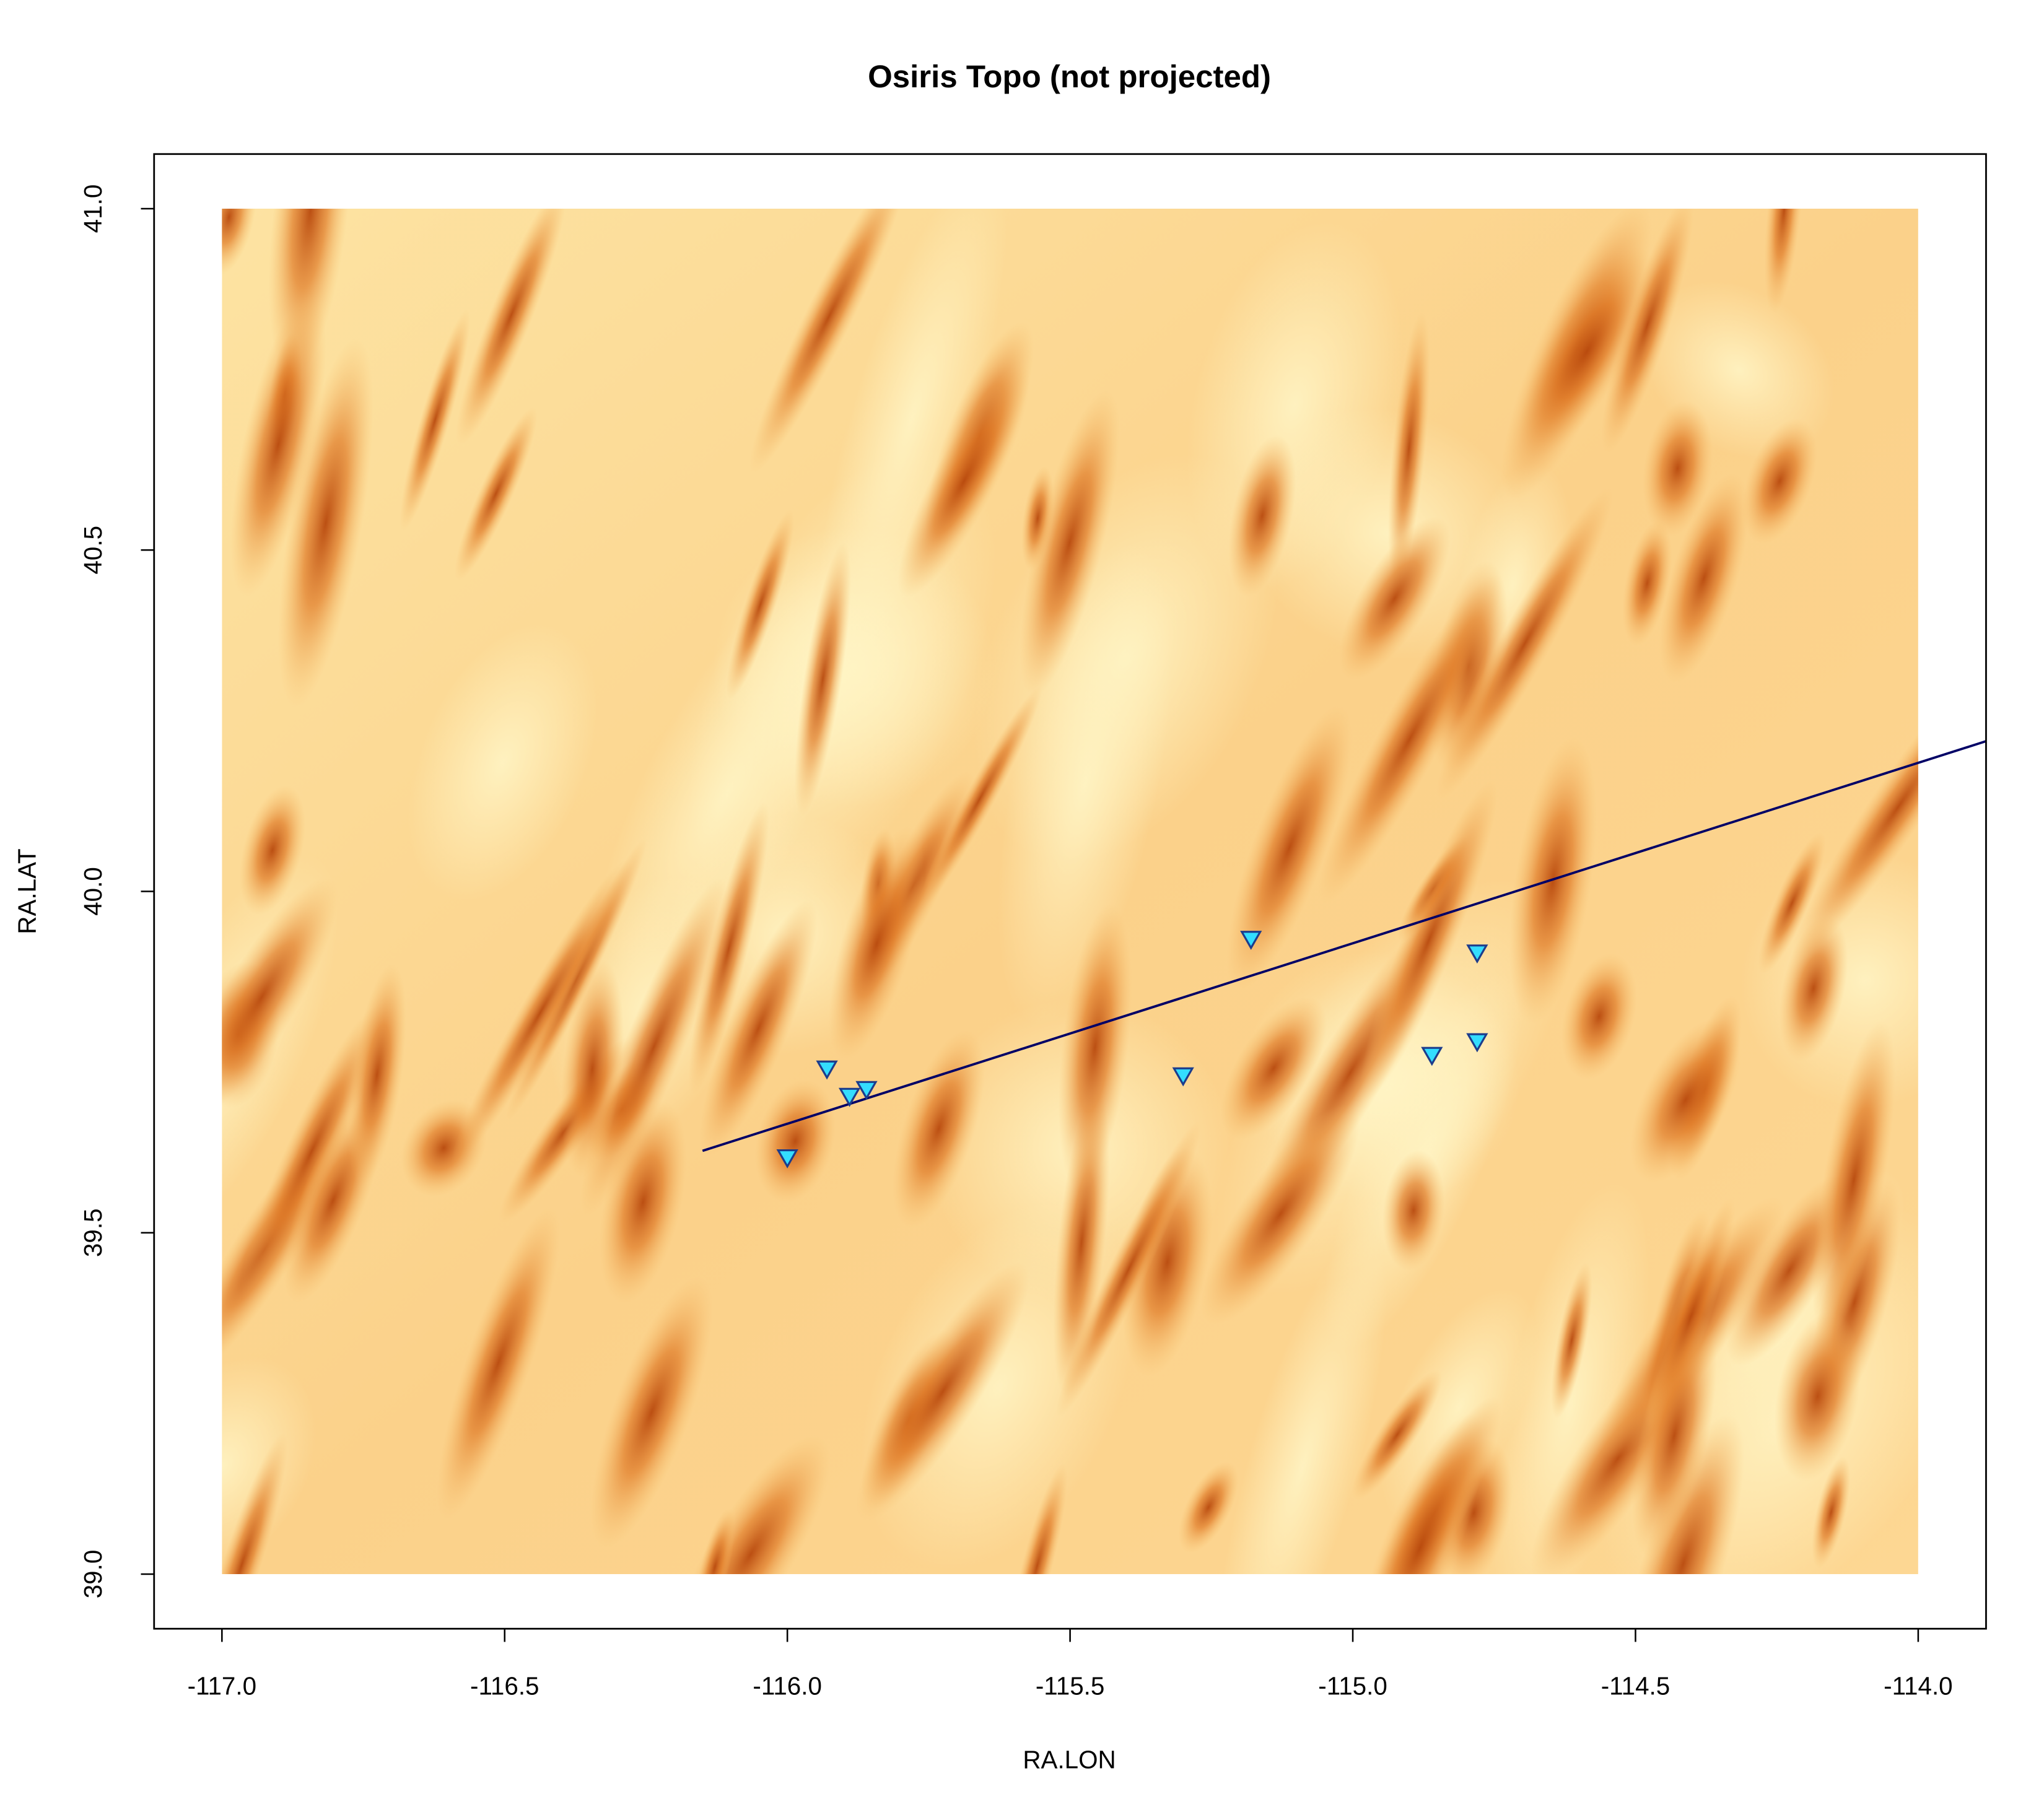  Describe the element at coordinates (1918, 1686) in the screenshot. I see `x-tick-label: -114.0` at that location.